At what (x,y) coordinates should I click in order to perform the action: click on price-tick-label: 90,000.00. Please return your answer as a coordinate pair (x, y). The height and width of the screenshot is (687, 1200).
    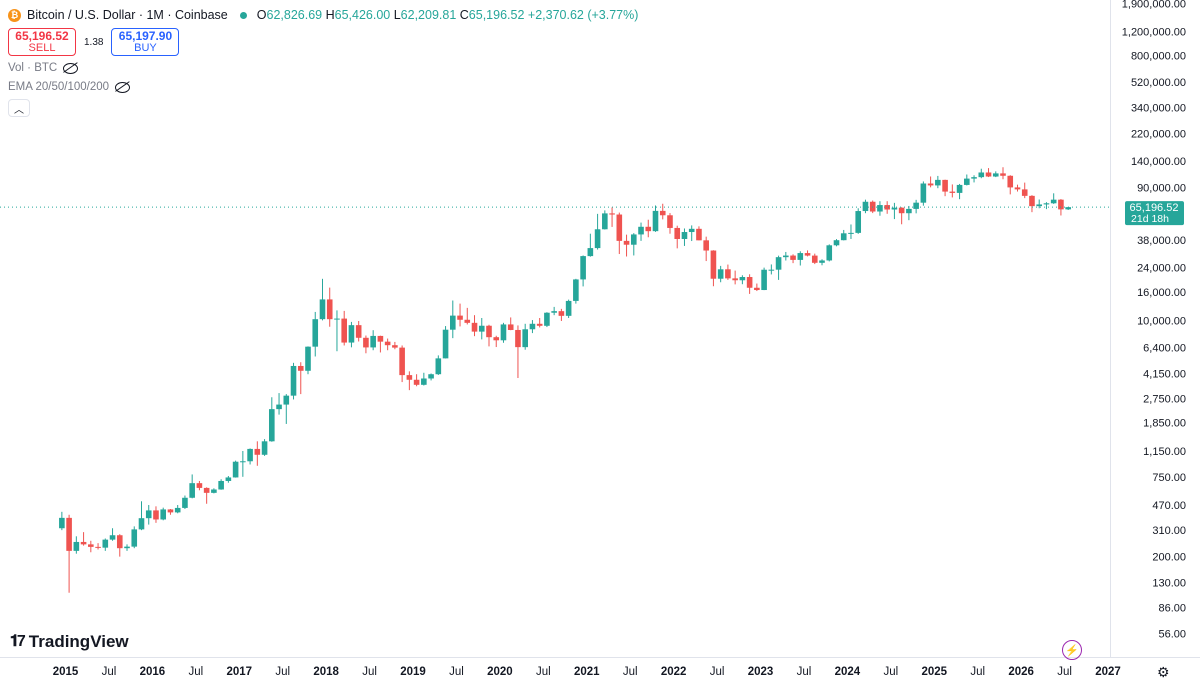
    Looking at the image, I should click on (1161, 189).